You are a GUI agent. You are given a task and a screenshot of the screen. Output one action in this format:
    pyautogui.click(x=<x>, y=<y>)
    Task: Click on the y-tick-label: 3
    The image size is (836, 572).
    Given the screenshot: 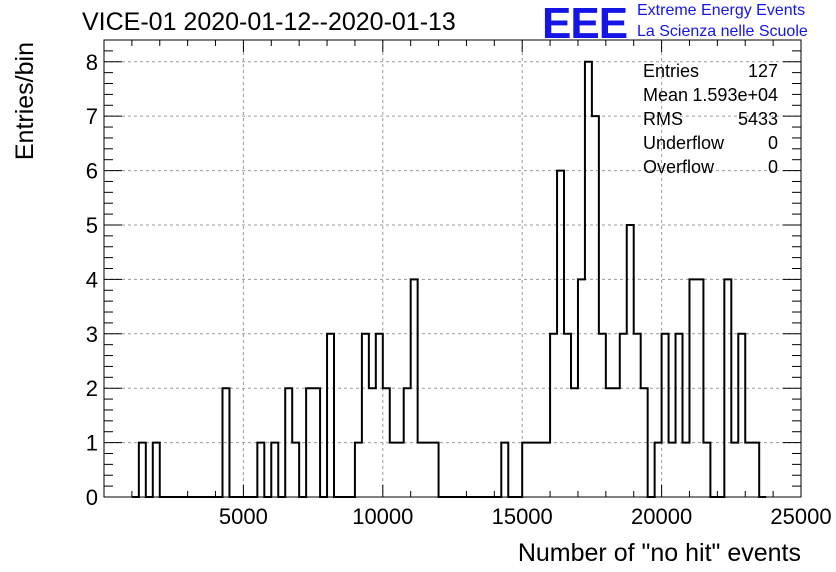 What is the action you would take?
    pyautogui.click(x=92, y=334)
    